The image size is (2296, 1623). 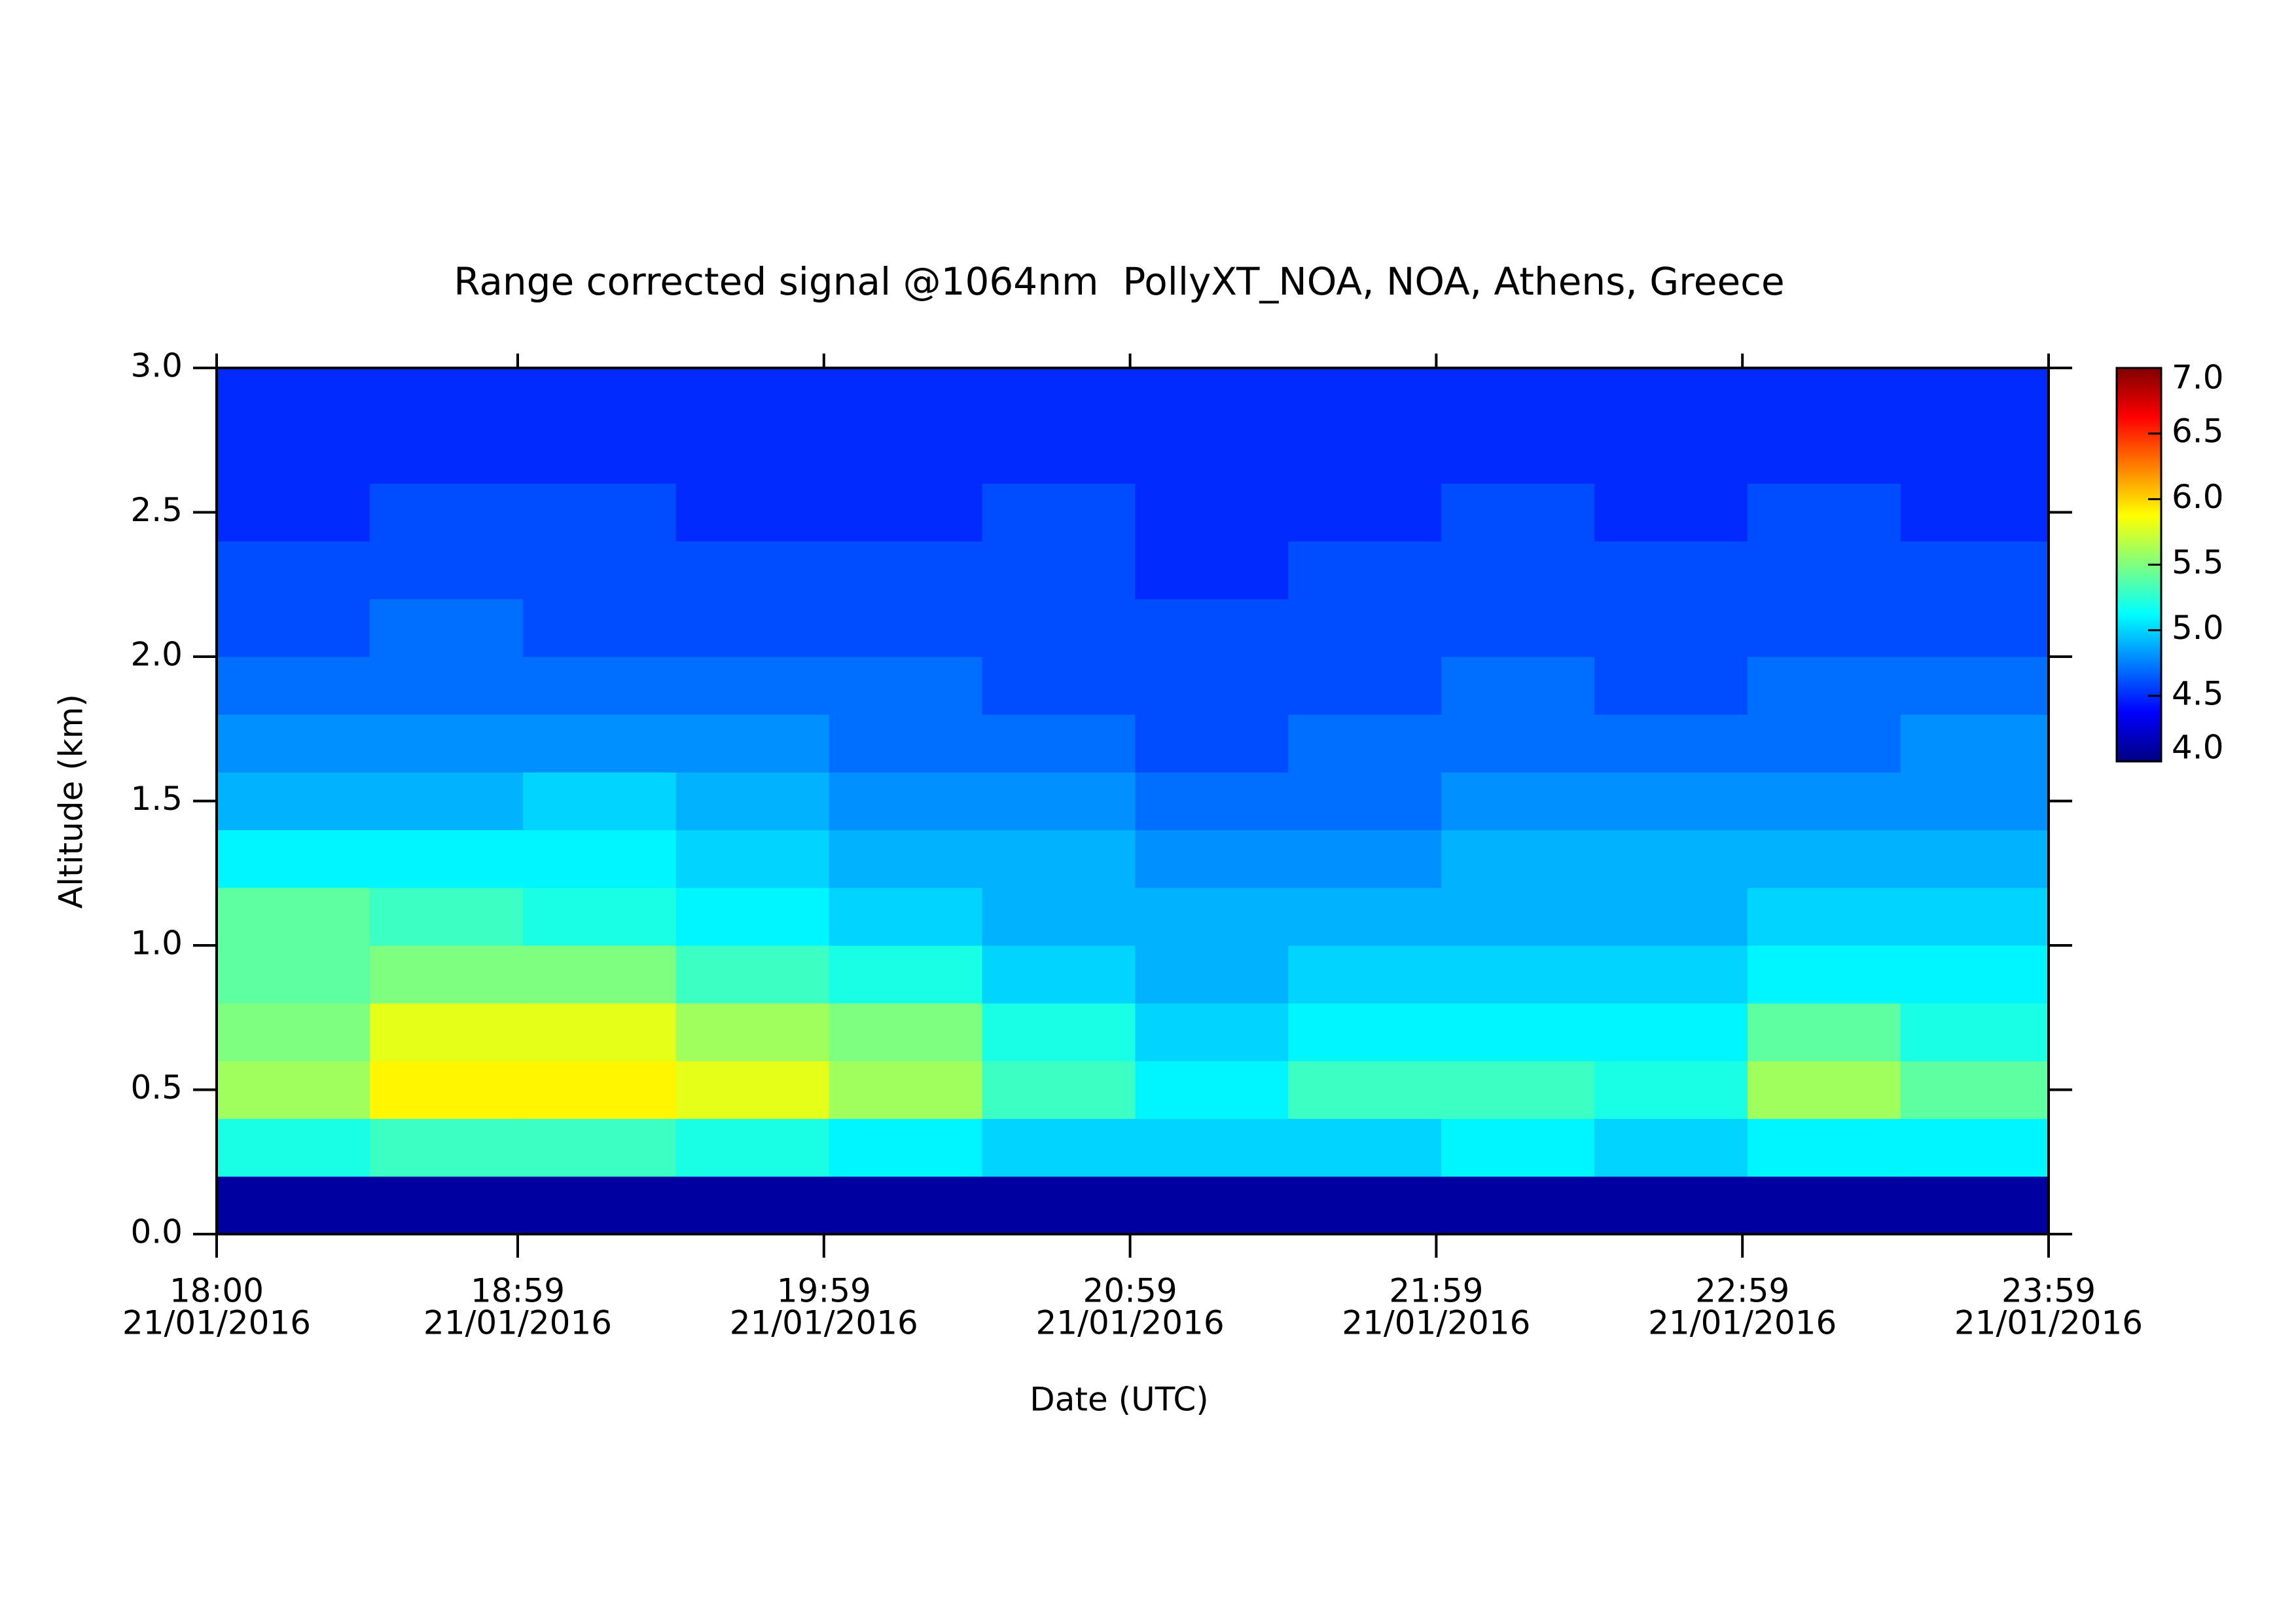 What do you see at coordinates (824, 1291) in the screenshot?
I see `x-tick-label: 19:59` at bounding box center [824, 1291].